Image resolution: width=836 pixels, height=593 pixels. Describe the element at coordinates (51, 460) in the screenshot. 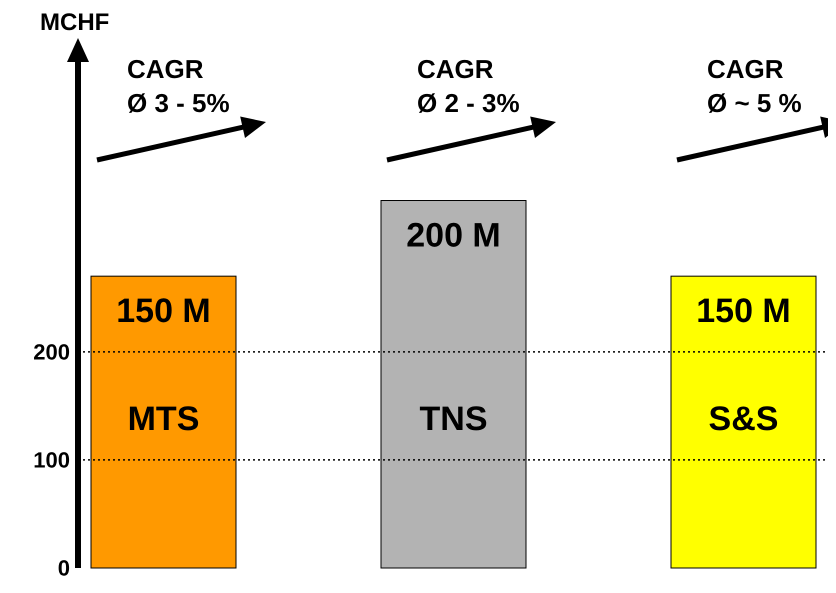

I see `y-tick-label: 100` at that location.